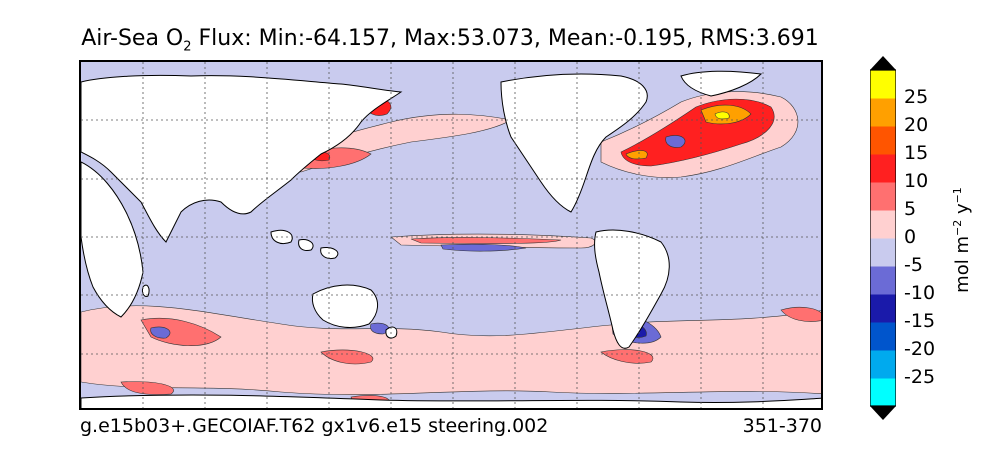 The height and width of the screenshot is (466, 1006). What do you see at coordinates (920, 321) in the screenshot?
I see `colorbar-tick-label: -15` at bounding box center [920, 321].